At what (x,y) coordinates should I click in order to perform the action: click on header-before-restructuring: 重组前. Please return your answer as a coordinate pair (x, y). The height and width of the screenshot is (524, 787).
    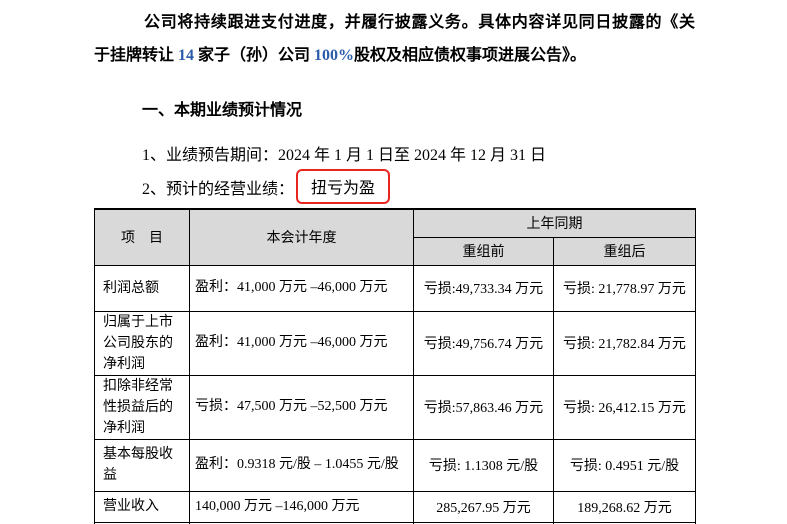
    Looking at the image, I should click on (483, 251).